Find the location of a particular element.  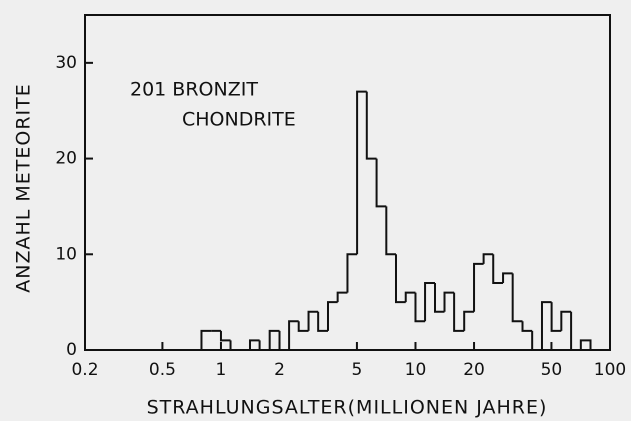

x-axis-label: STRAHLUNGSALTER(MILLIONEN JAHRE) is located at coordinates (347, 408).